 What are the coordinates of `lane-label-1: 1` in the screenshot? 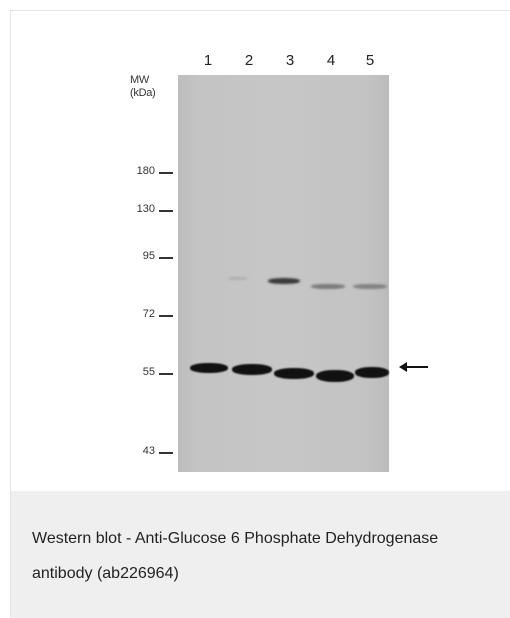 It's located at (208, 60).